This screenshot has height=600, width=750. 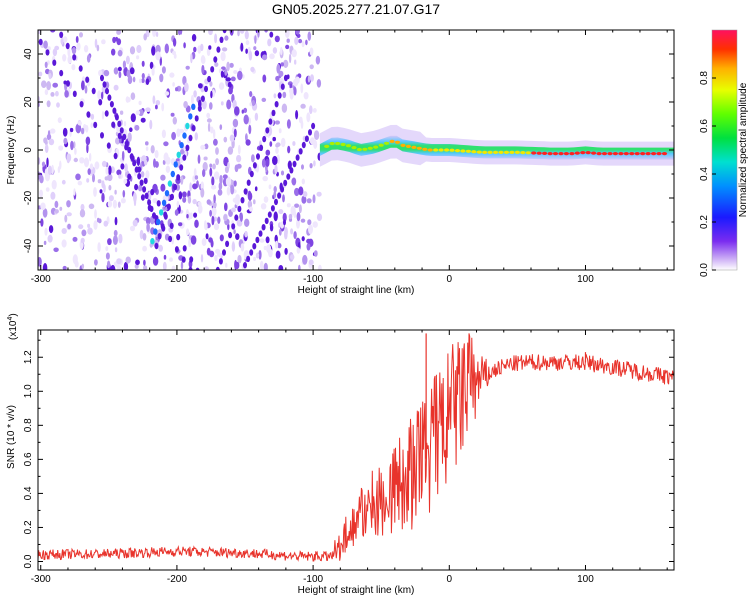 I want to click on snr-x-tick-label: -300, so click(x=41, y=579).